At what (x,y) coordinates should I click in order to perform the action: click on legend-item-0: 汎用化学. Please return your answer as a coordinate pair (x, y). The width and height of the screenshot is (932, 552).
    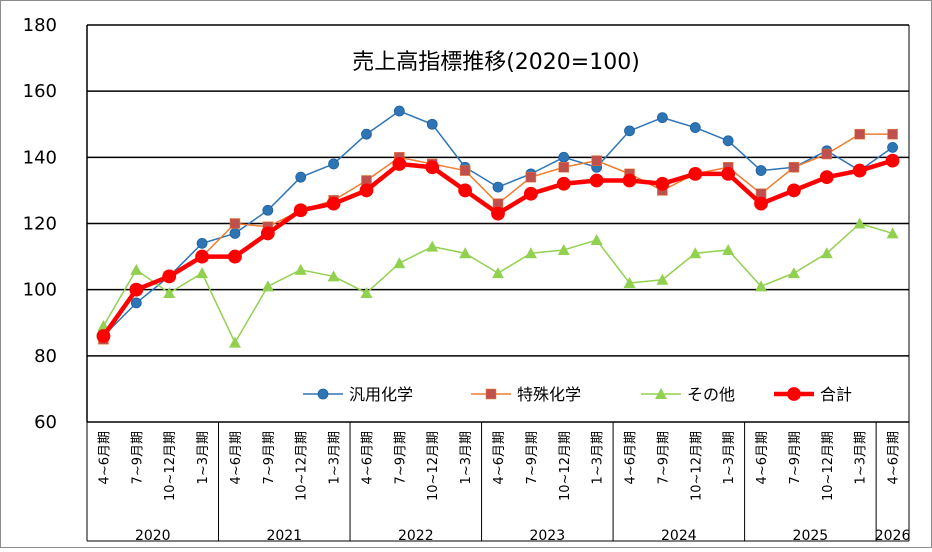
    Looking at the image, I should click on (358, 394).